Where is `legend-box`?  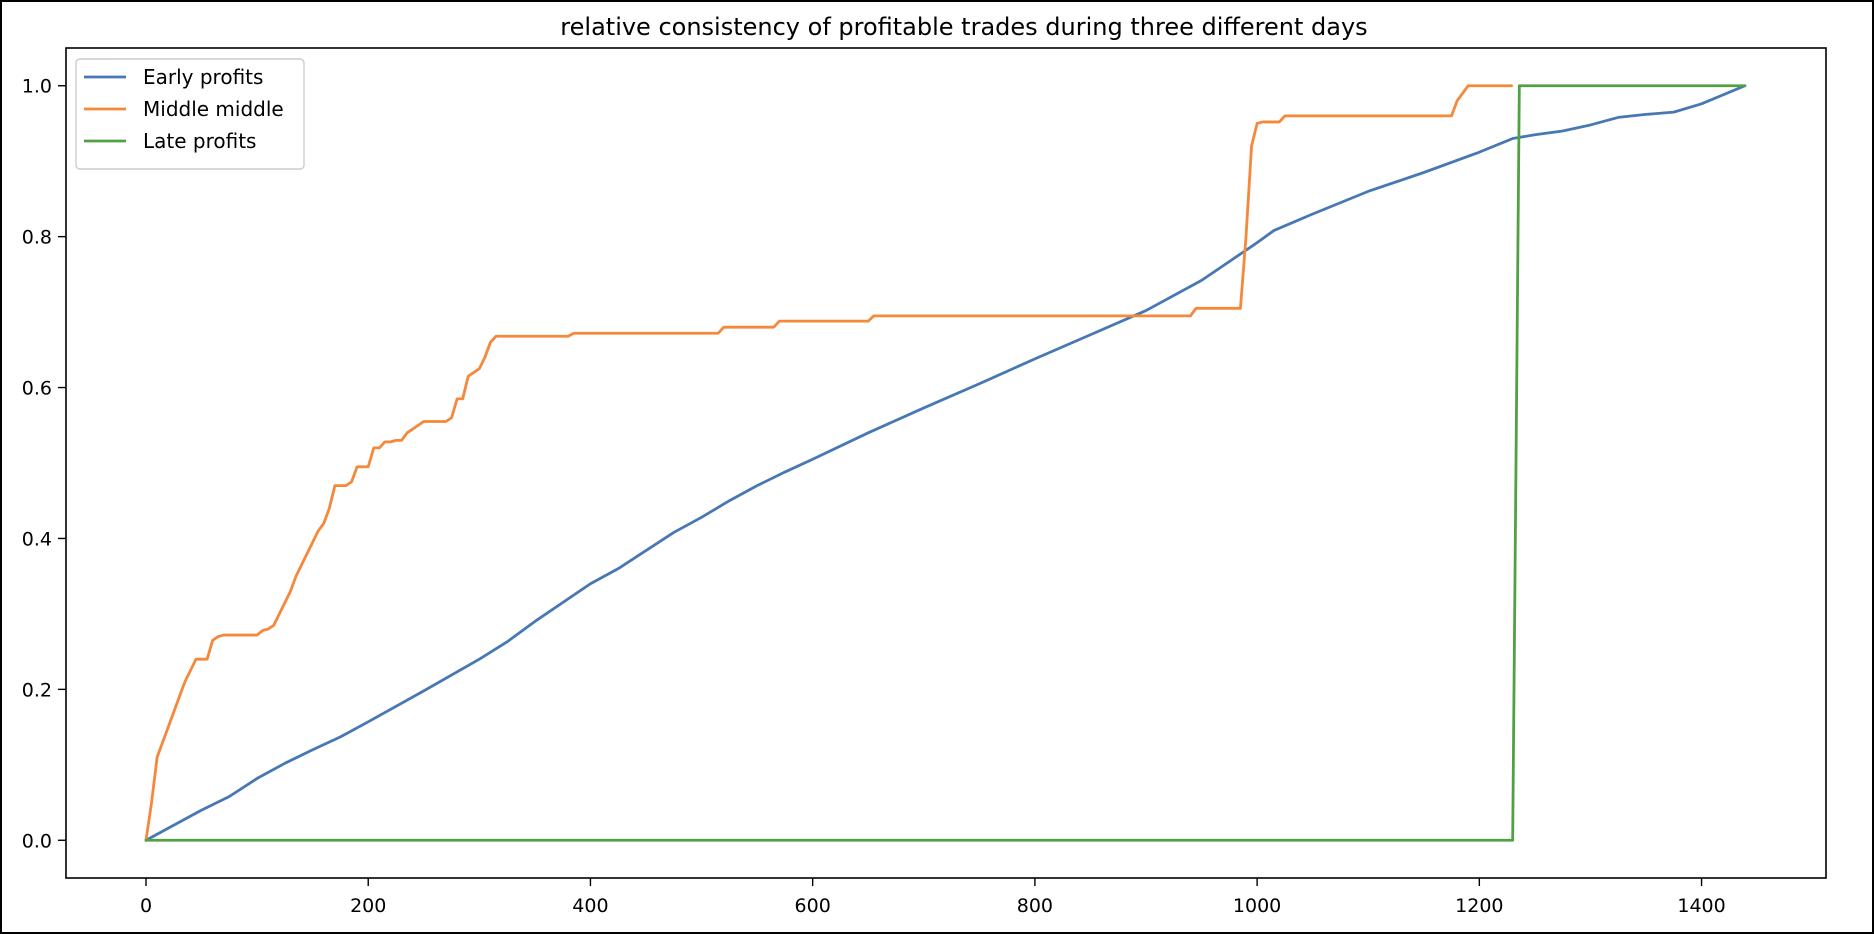 legend-box is located at coordinates (190, 114).